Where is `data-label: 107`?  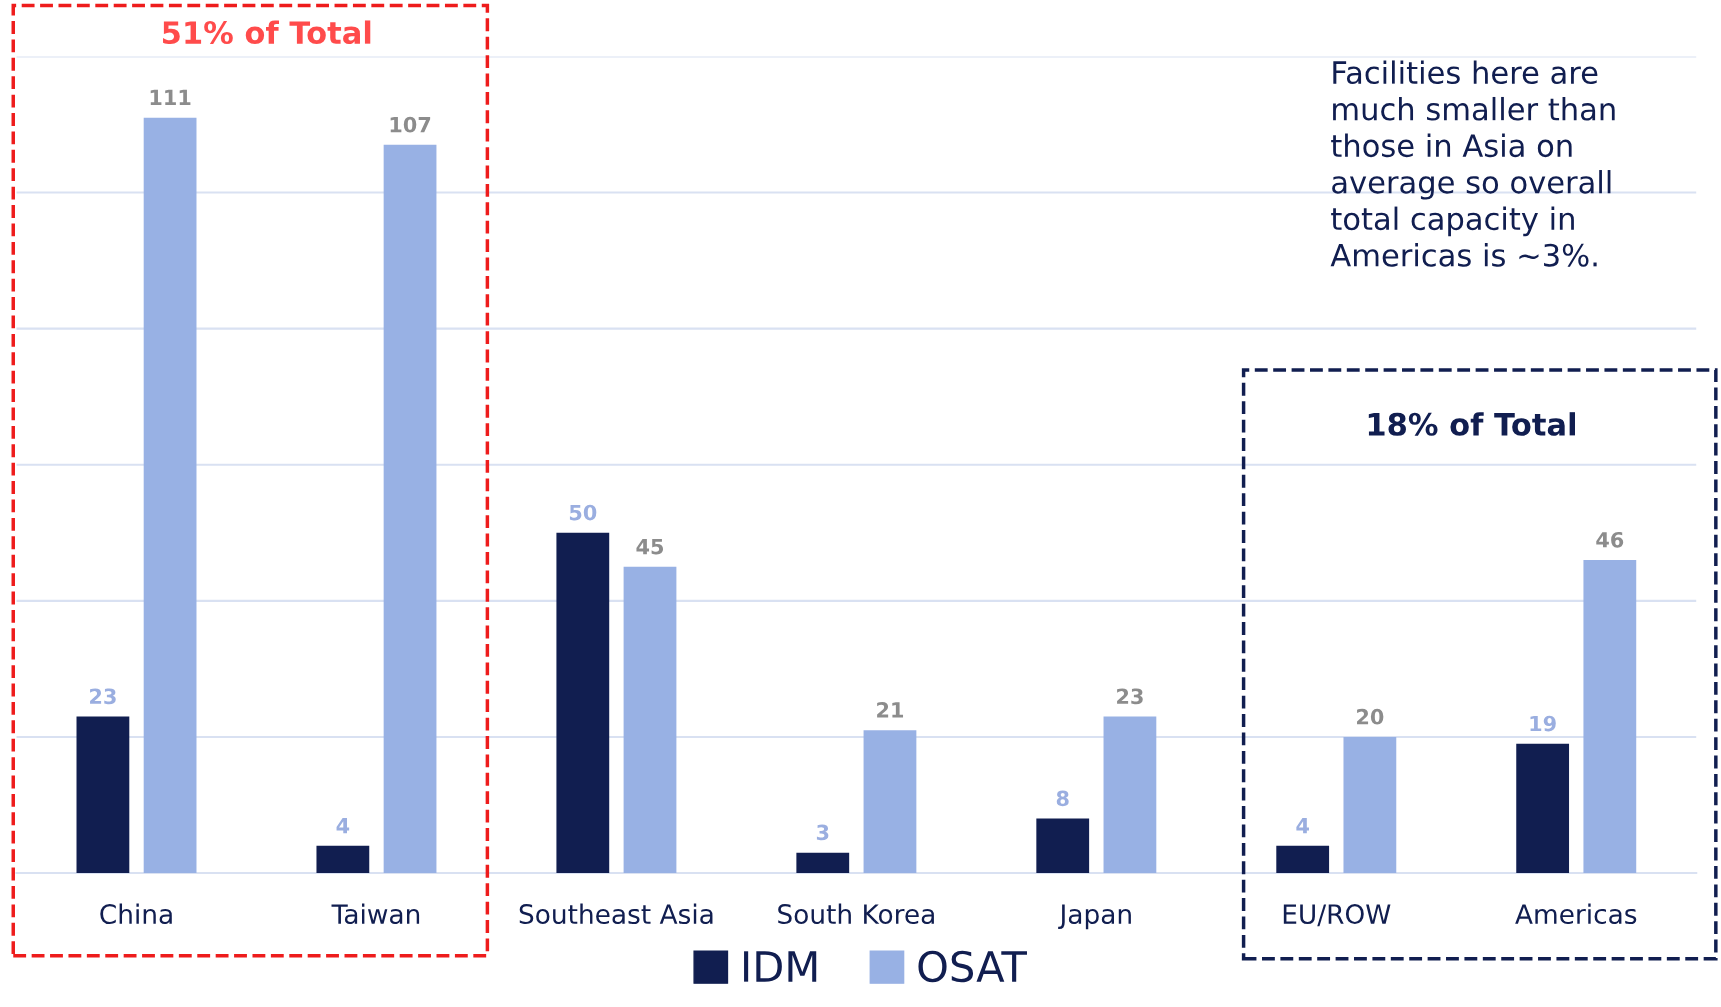
data-label: 107 is located at coordinates (410, 124).